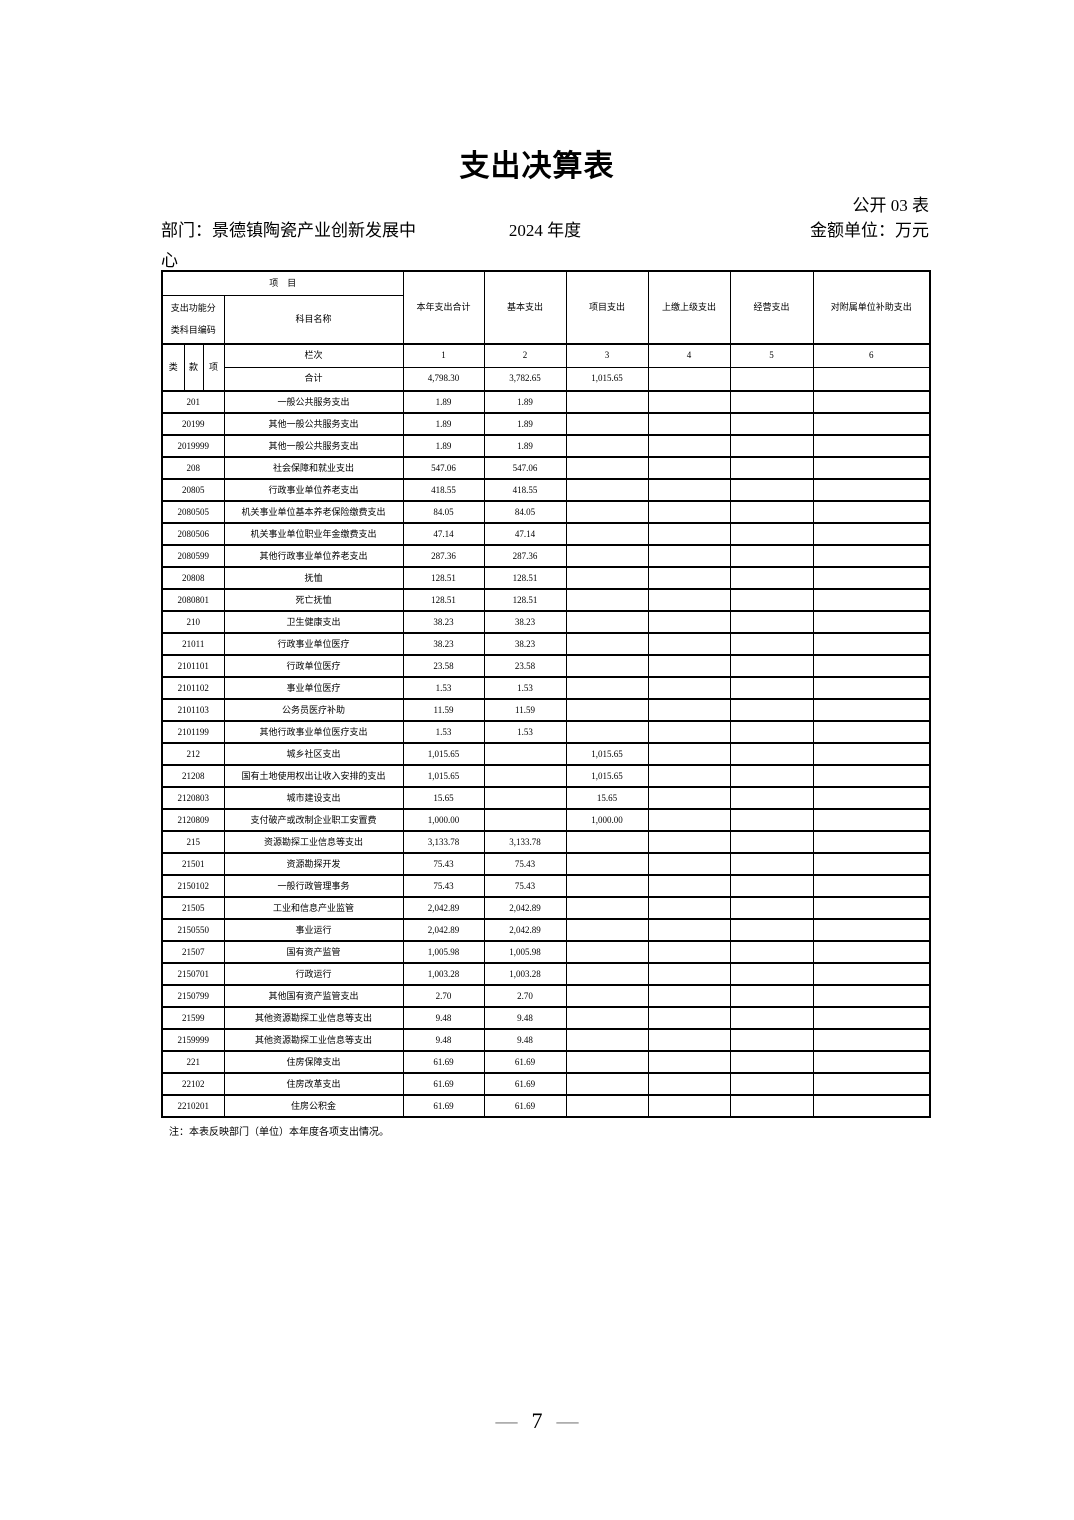 The image size is (1074, 1520). What do you see at coordinates (313, 974) in the screenshot?
I see `row-subject-name: 行政运行` at bounding box center [313, 974].